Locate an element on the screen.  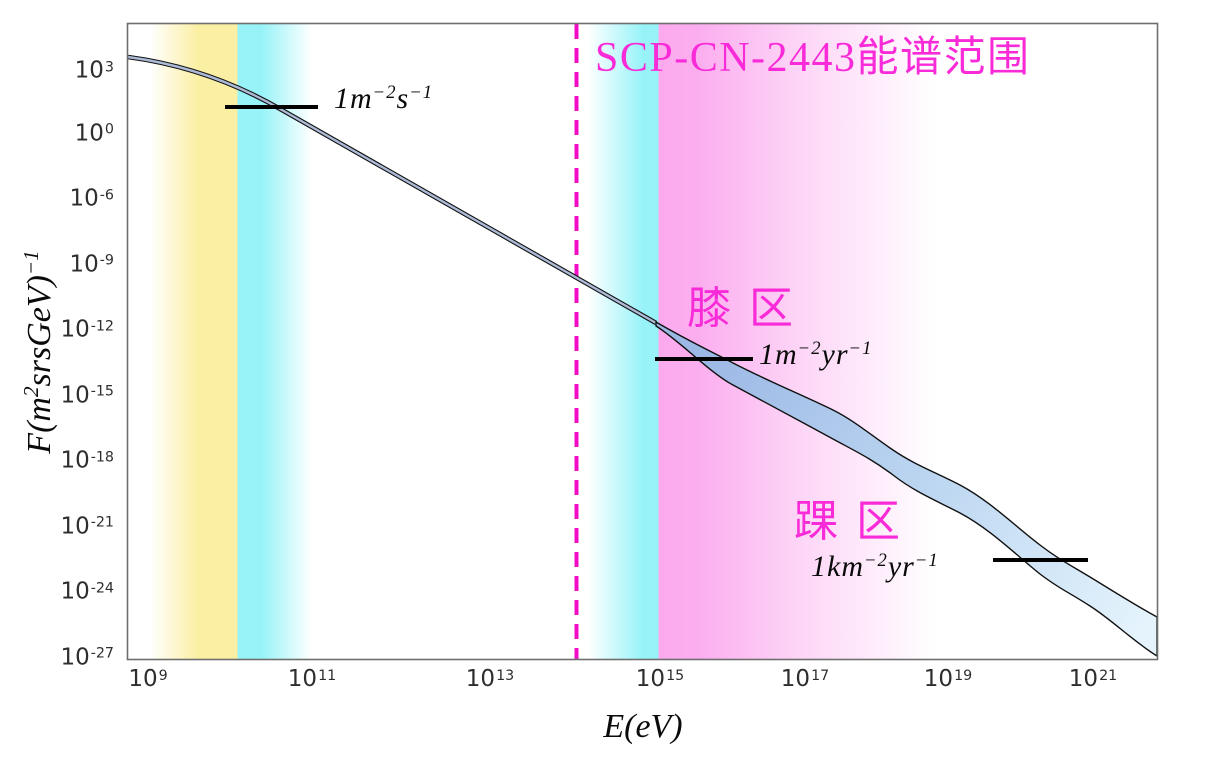
band-cyan-low-region is located at coordinates (274, 341).